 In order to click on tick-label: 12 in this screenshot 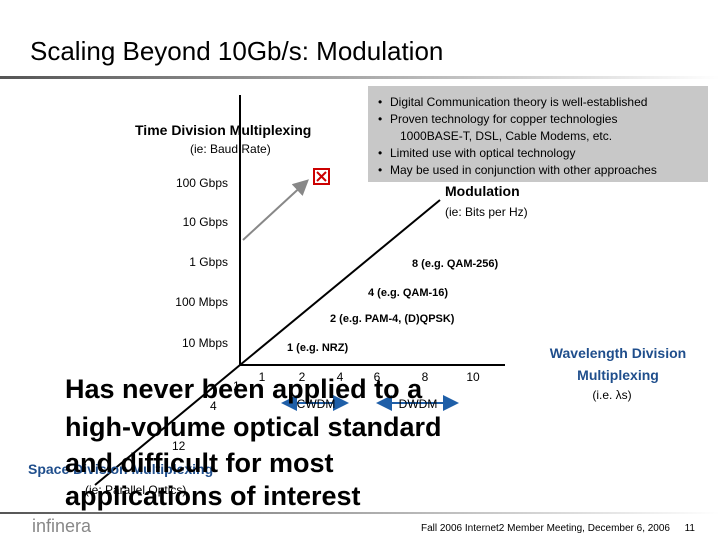, I will do `click(179, 446)`.